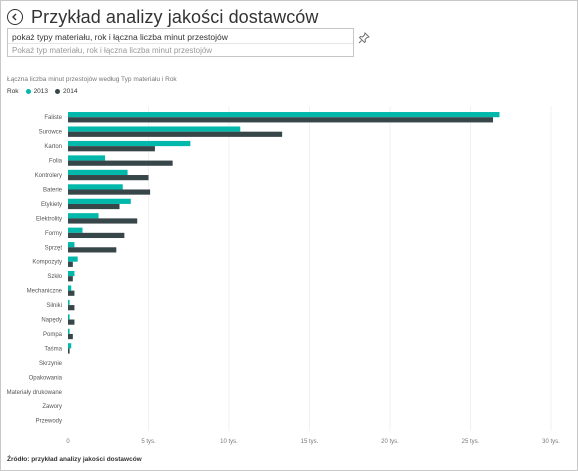  What do you see at coordinates (54, 277) in the screenshot?
I see `category-label: Szkło` at bounding box center [54, 277].